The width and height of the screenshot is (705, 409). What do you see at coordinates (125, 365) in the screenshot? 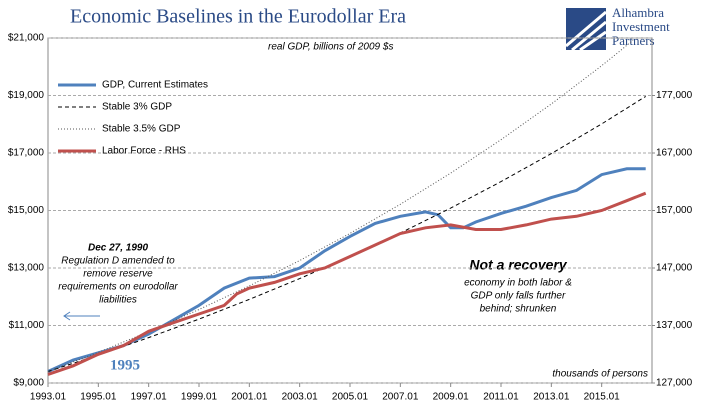
I see `annotation: 1995` at bounding box center [125, 365].